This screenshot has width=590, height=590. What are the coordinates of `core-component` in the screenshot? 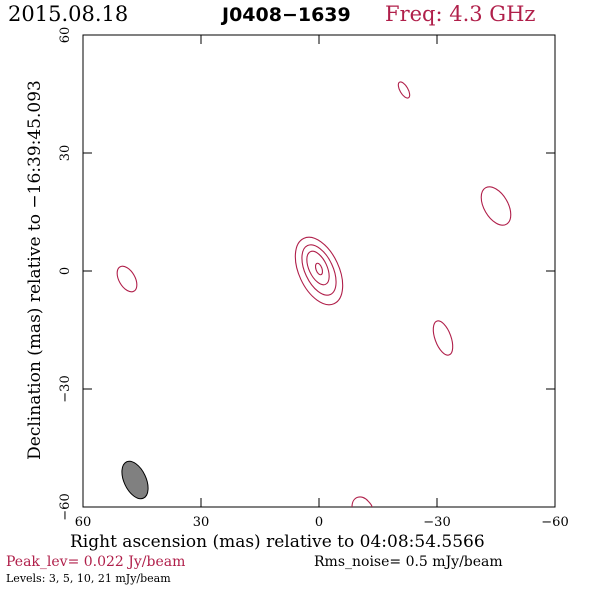 It's located at (319, 271).